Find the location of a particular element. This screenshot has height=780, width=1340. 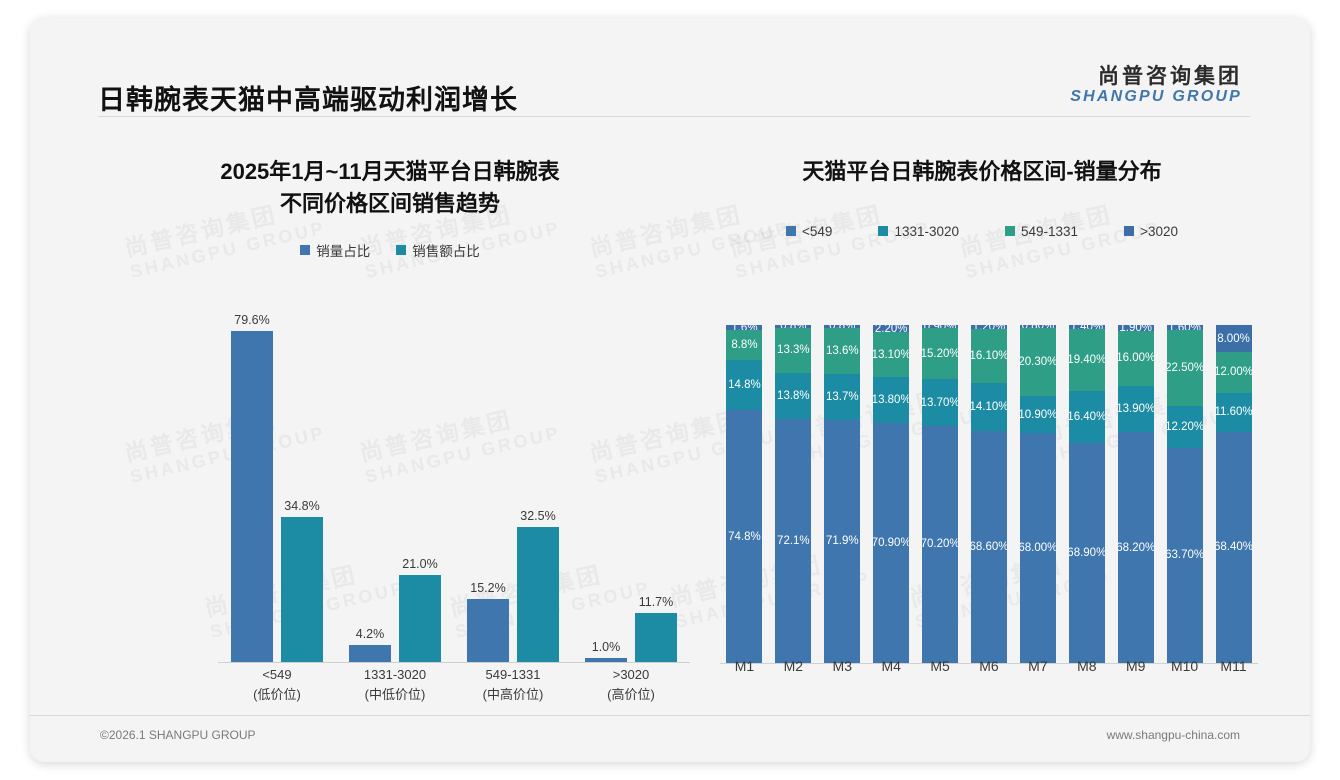

legend-item: 549-1331 is located at coordinates (1041, 231).